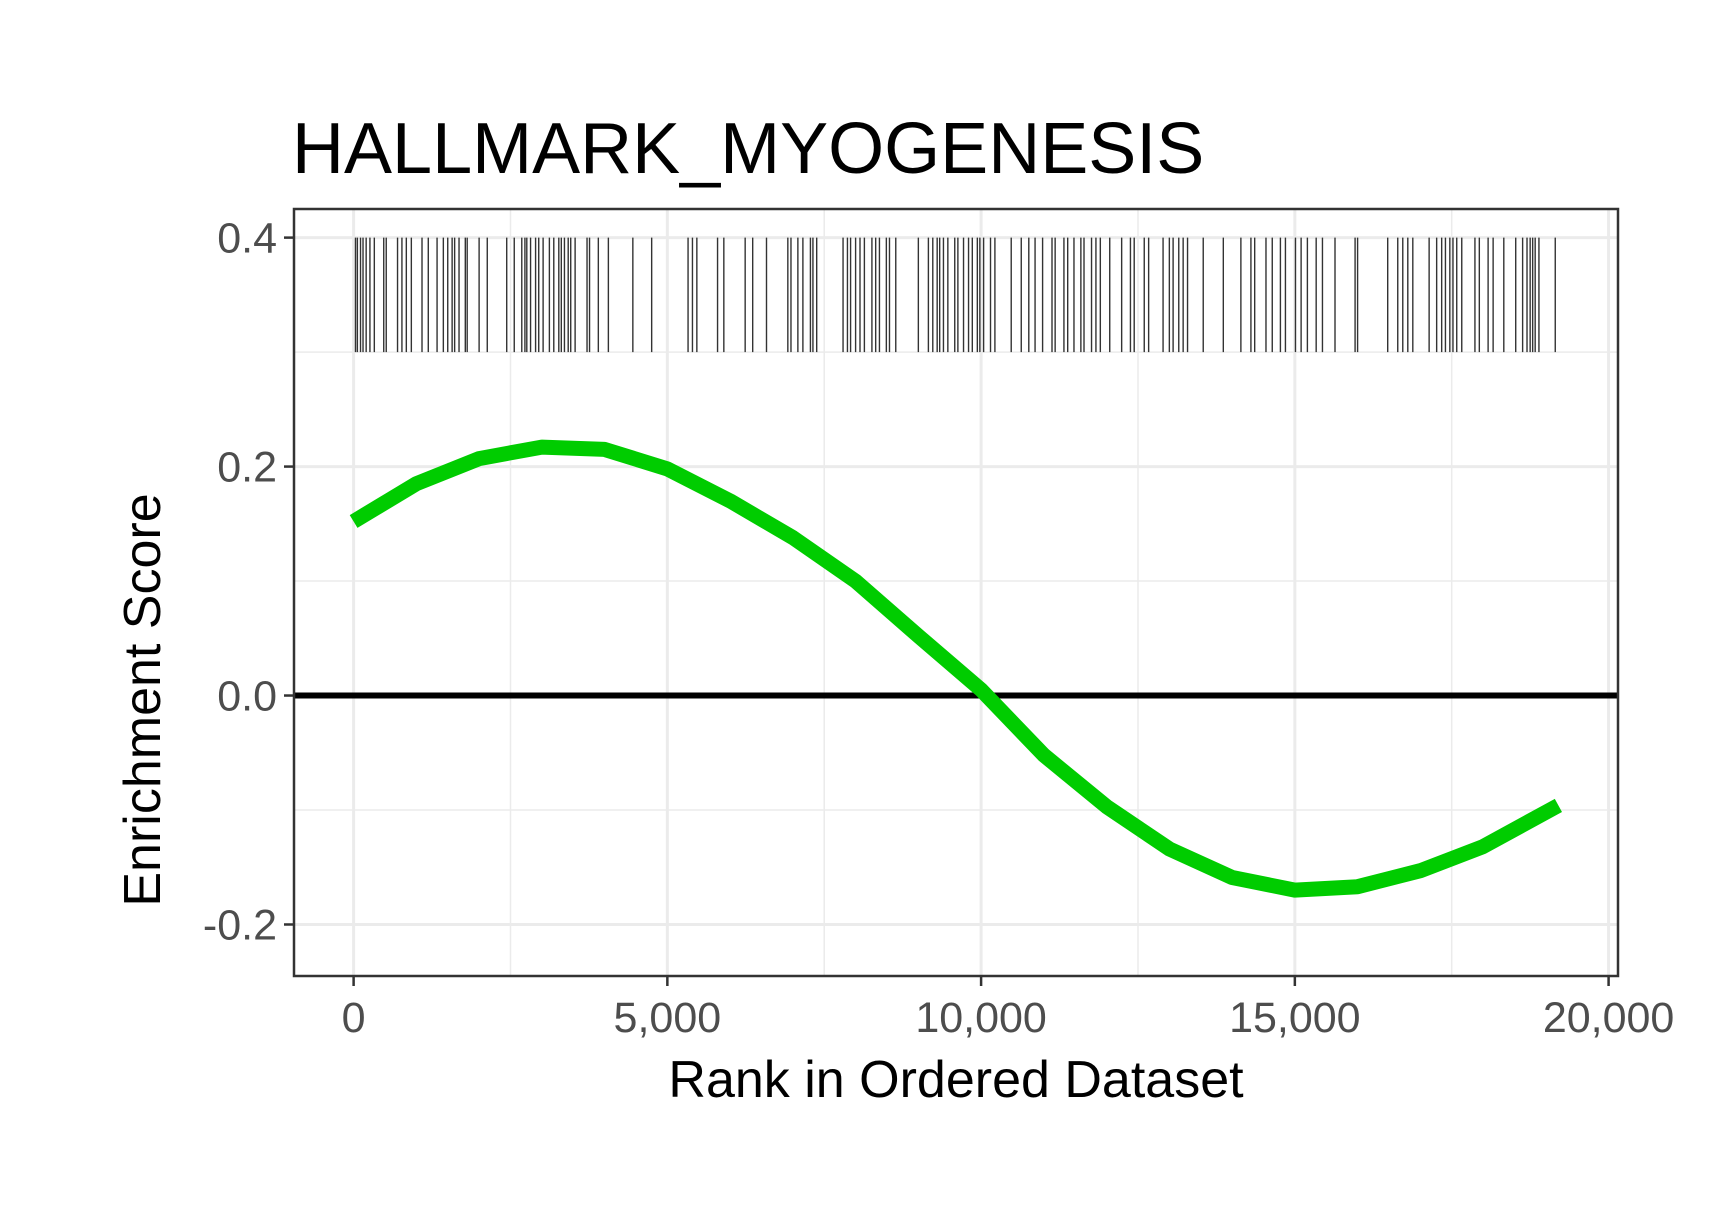 The height and width of the screenshot is (1221, 1725). I want to click on chart-title: HALLMARK_MYOGENESIS, so click(748, 149).